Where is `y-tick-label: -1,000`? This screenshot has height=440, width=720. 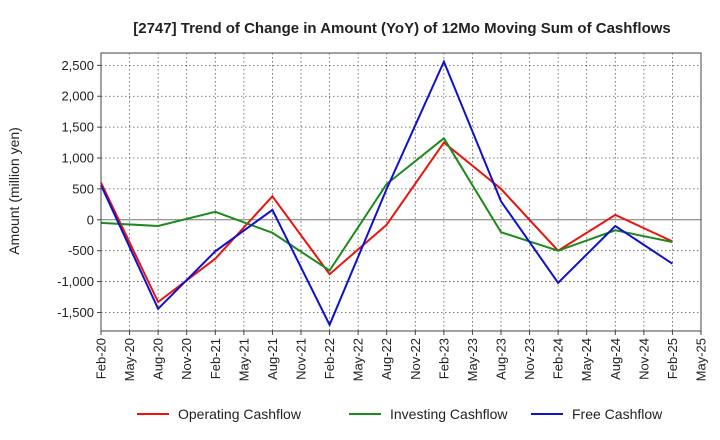
y-tick-label: -1,000 is located at coordinates (75, 281).